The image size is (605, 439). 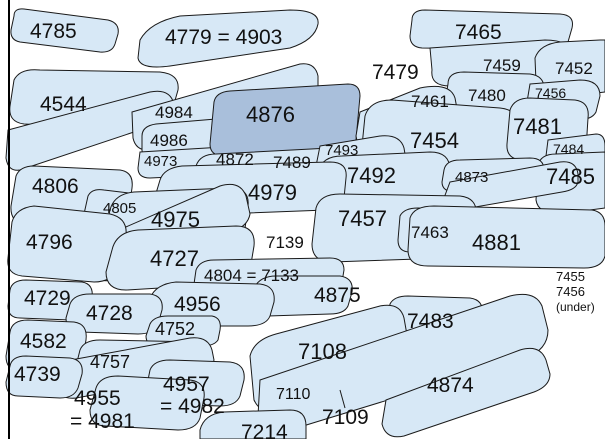 I want to click on label-4979: 4979, so click(x=272, y=192).